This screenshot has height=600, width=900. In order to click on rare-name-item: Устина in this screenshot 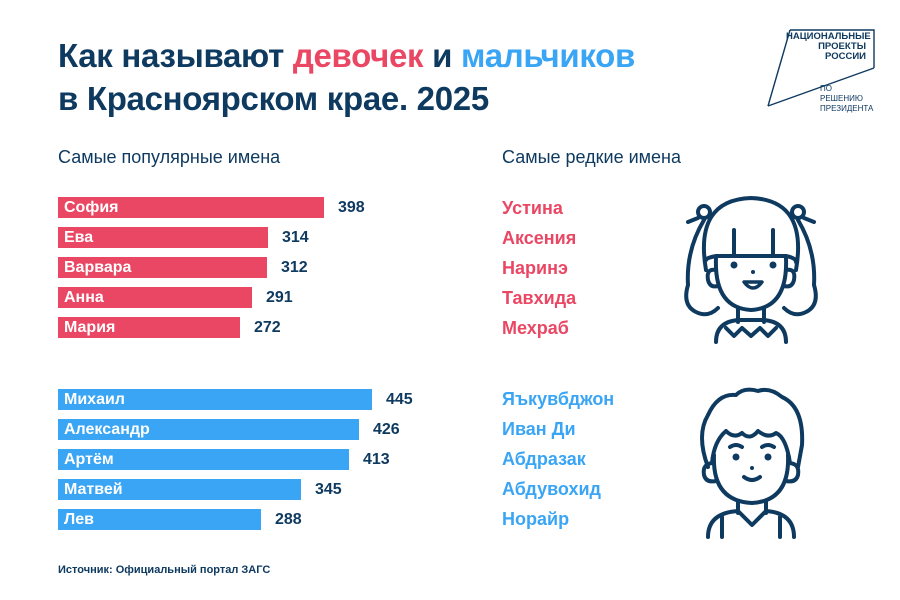, I will do `click(532, 208)`.